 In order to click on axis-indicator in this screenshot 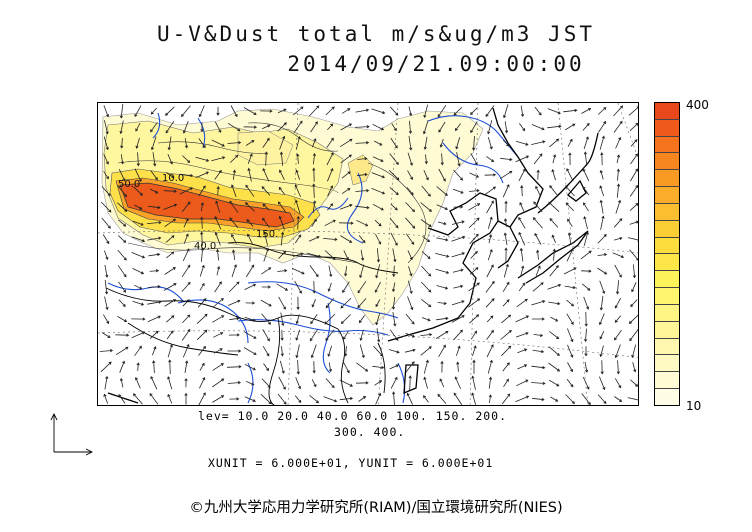, I will do `click(72, 434)`.